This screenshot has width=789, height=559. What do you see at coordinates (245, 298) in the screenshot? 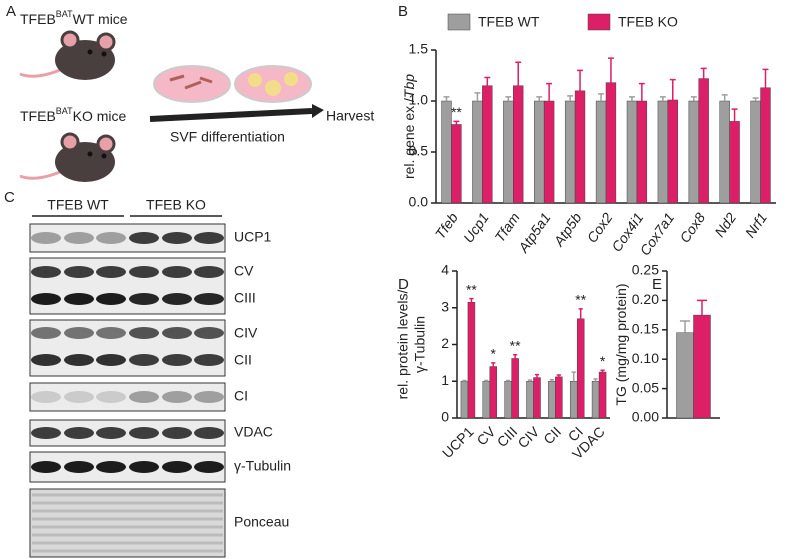
I see `band-label: CIII` at bounding box center [245, 298].